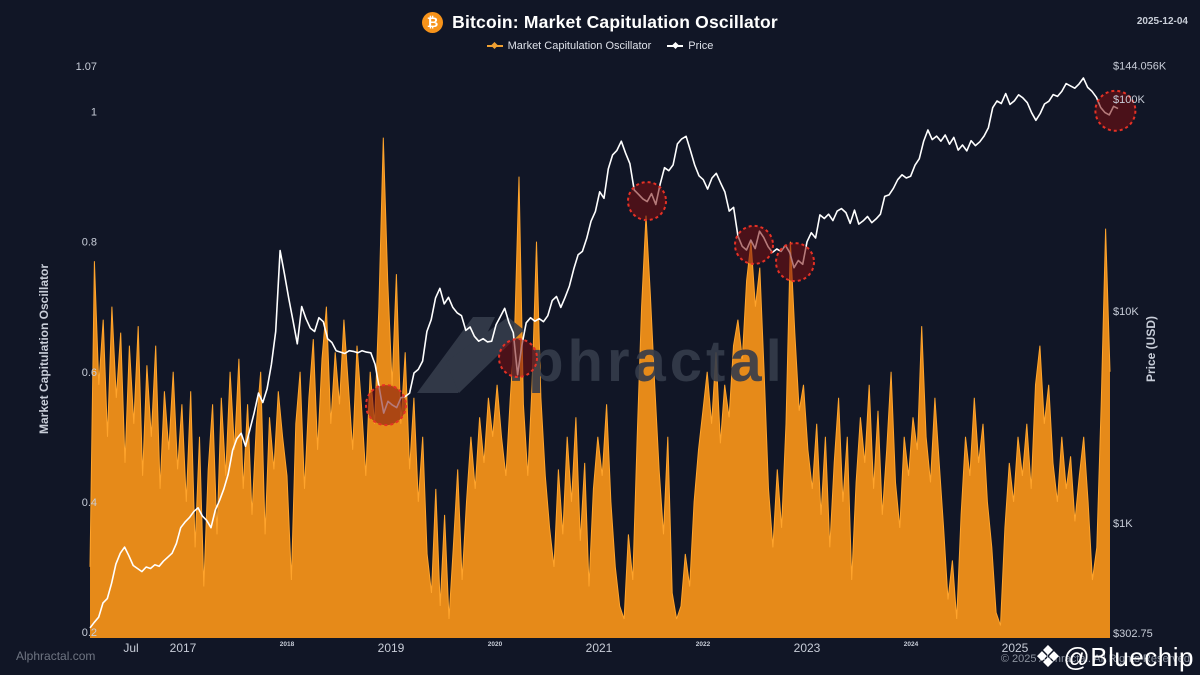 This screenshot has height=675, width=1200. Describe the element at coordinates (615, 21) in the screenshot. I see `page-title: Bitcoin: Market Capitulation Oscillator` at that location.